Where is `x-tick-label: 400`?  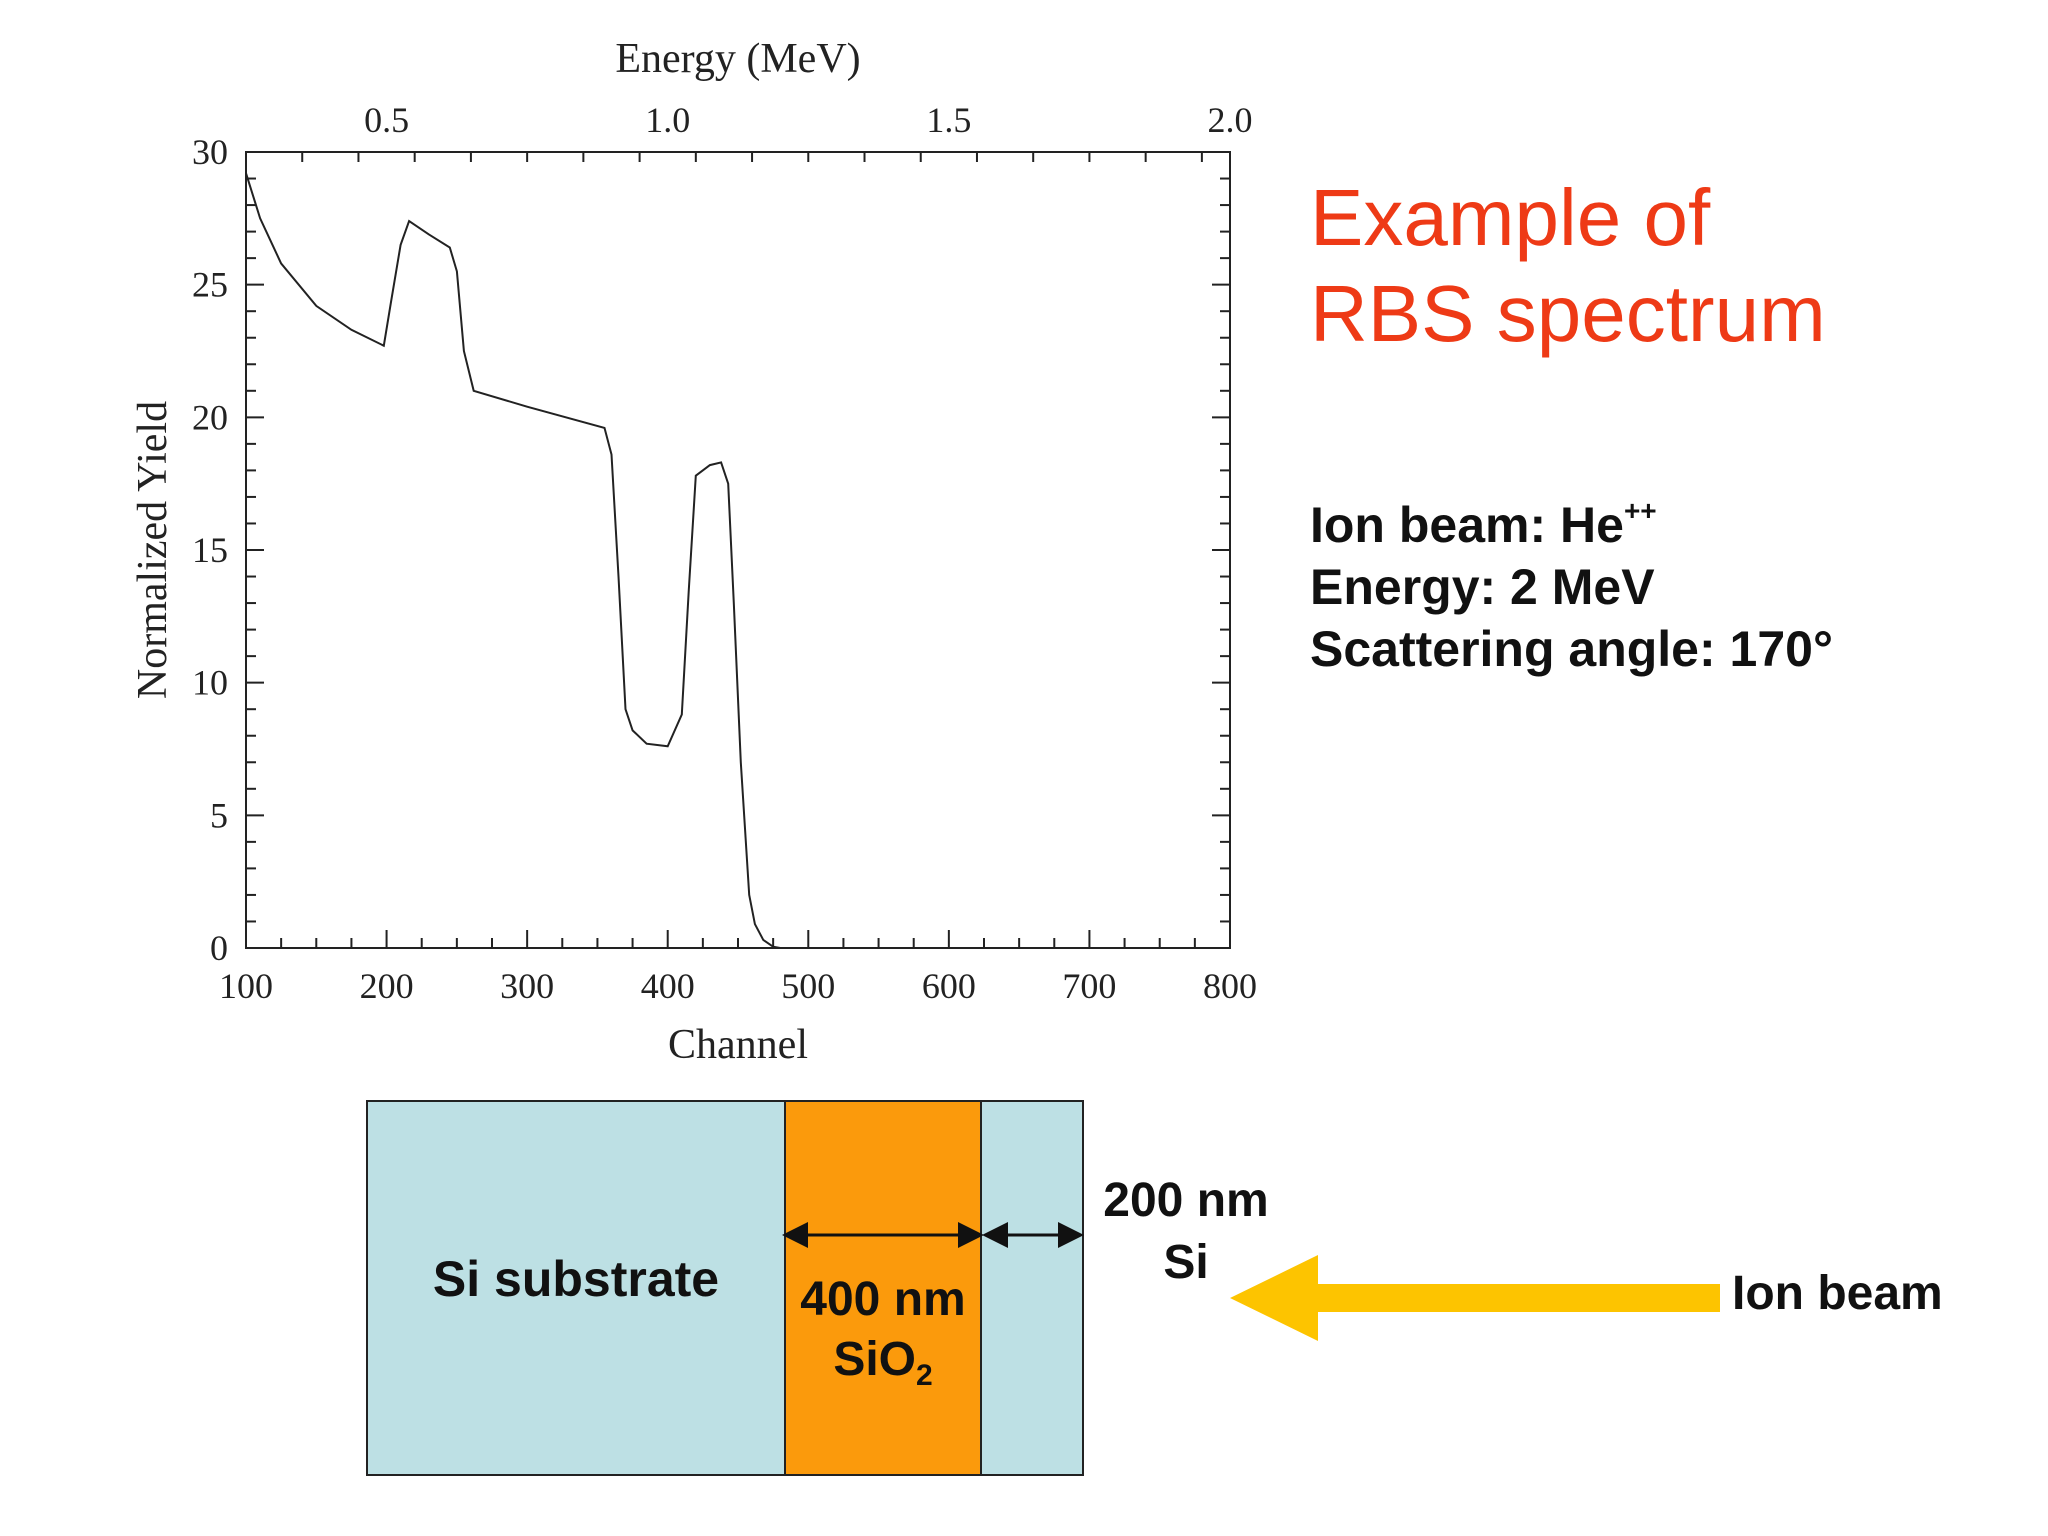 x-tick-label: 400 is located at coordinates (668, 986).